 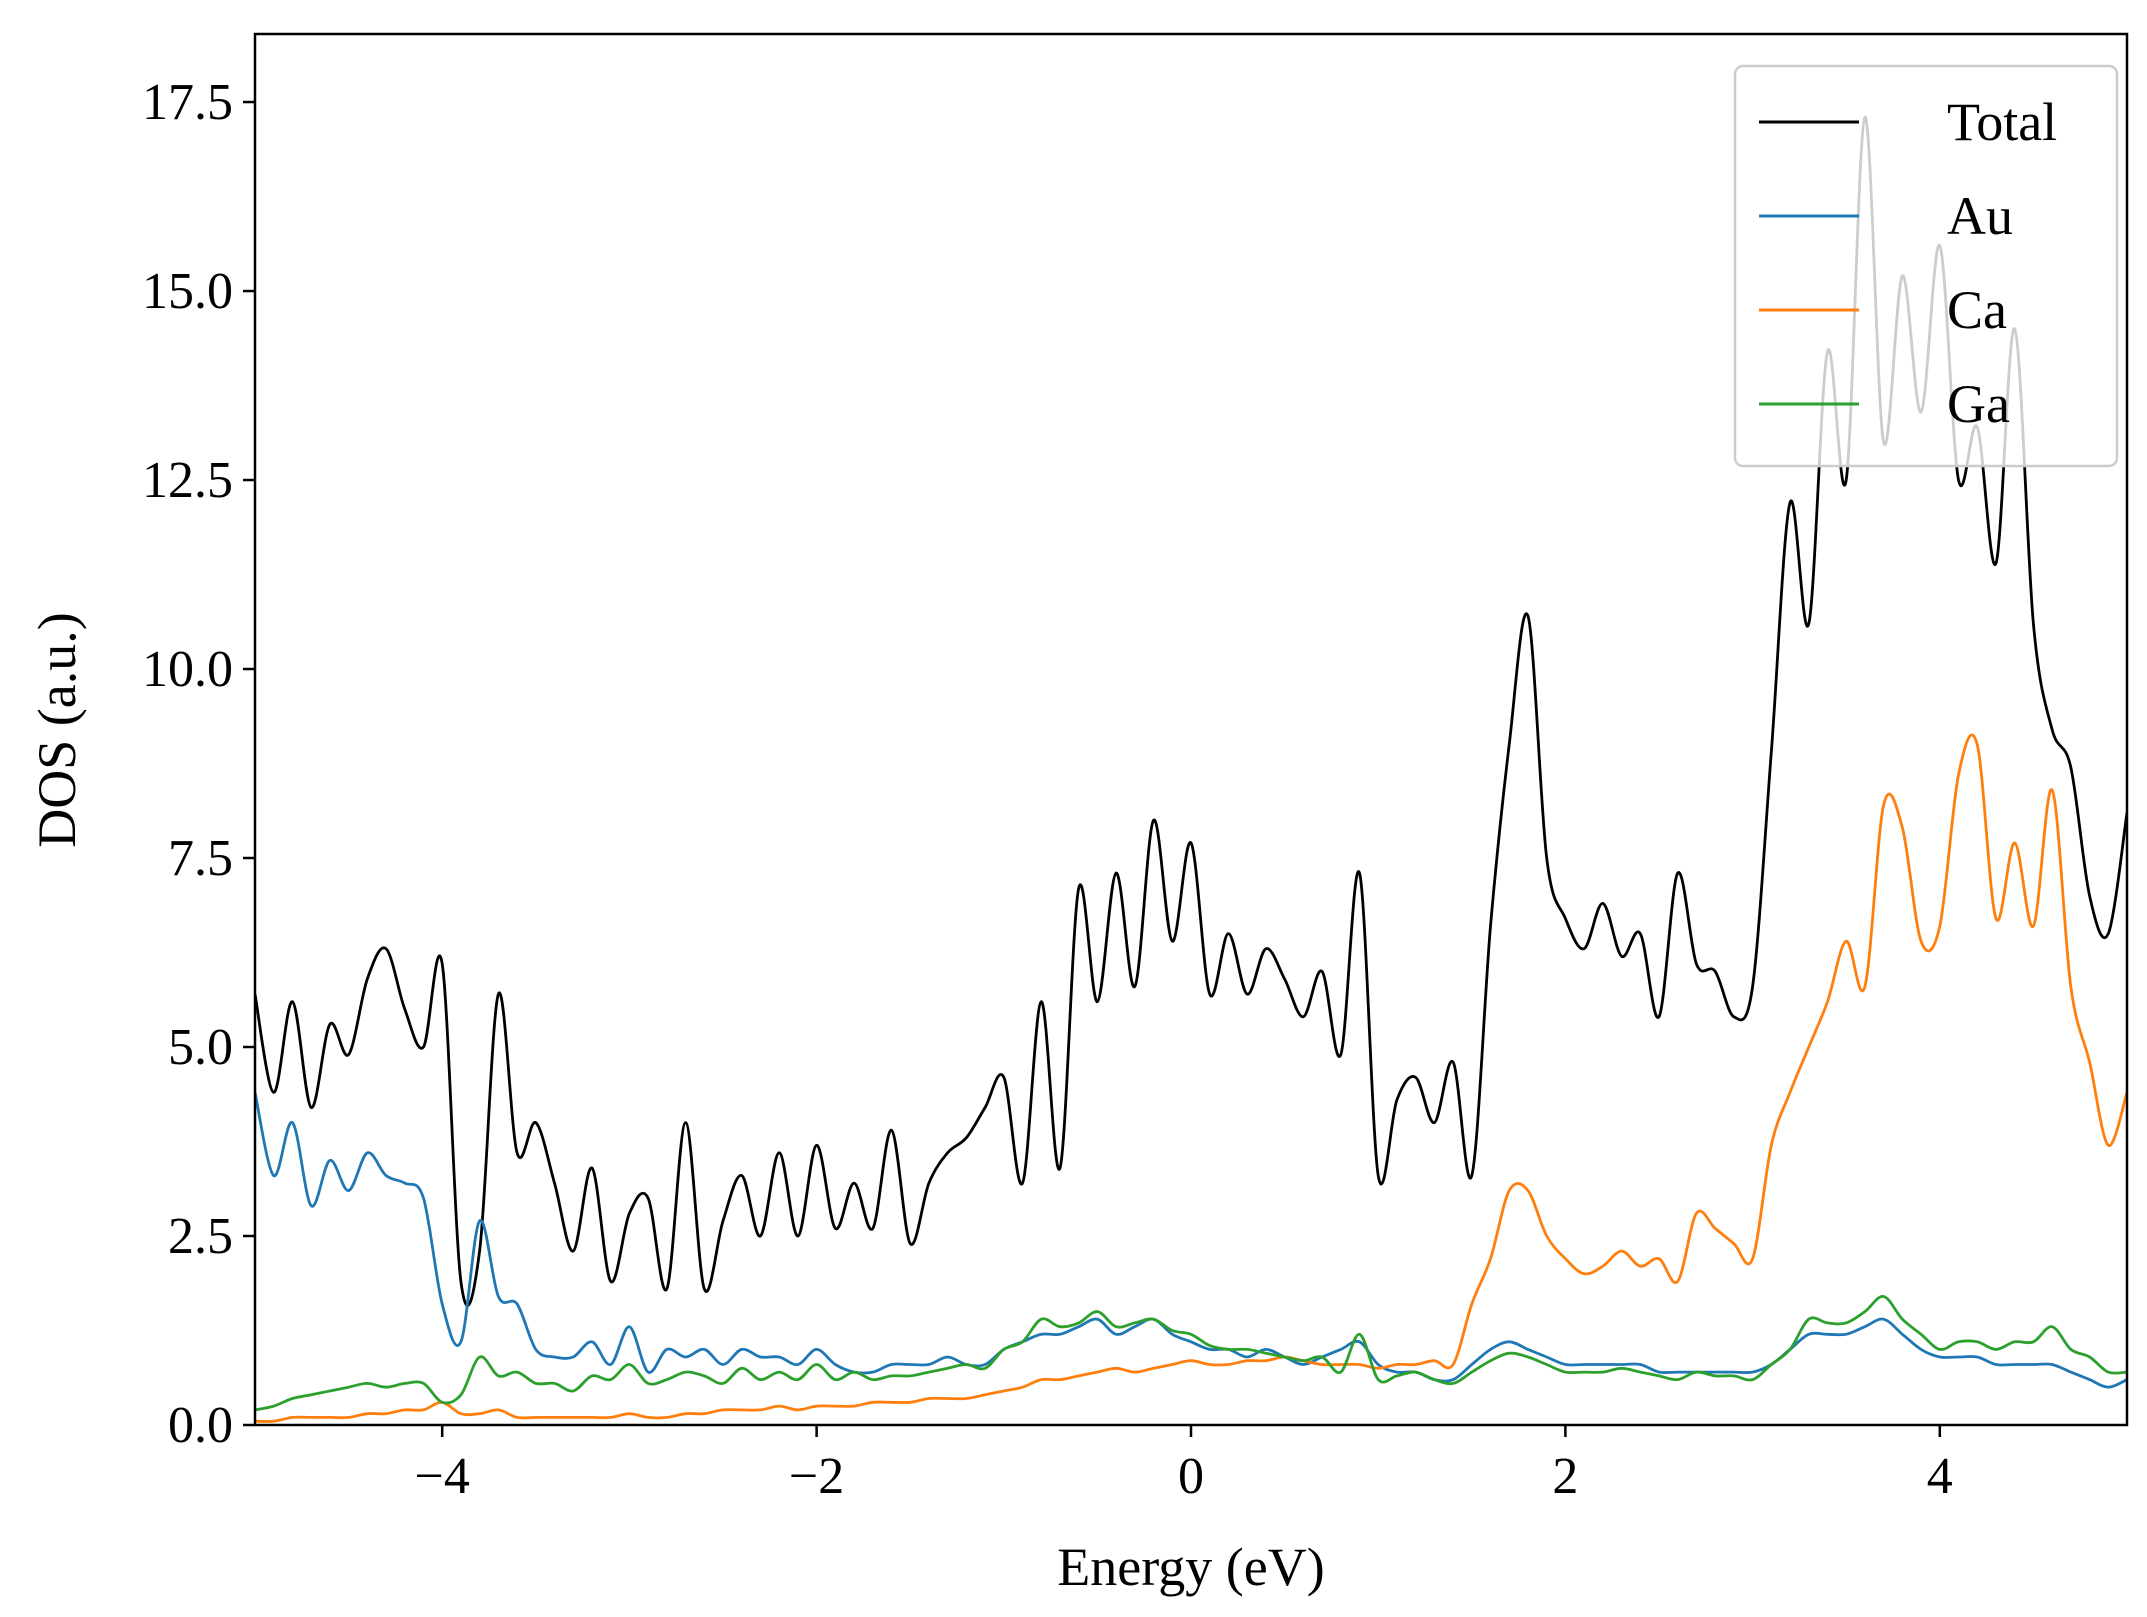 What do you see at coordinates (1191, 1476) in the screenshot?
I see `x-tick-label: 0` at bounding box center [1191, 1476].